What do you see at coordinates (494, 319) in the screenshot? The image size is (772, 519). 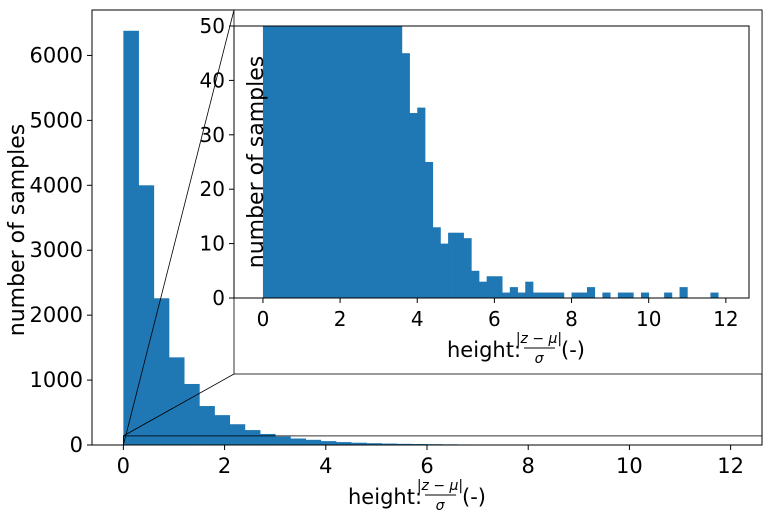 I see `inset-x-tick-label: 6` at bounding box center [494, 319].